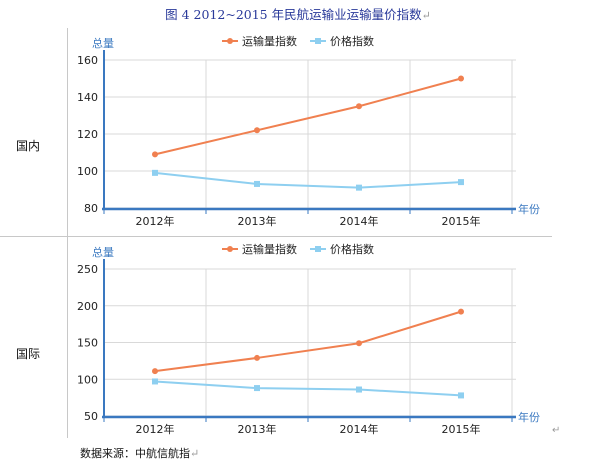 The width and height of the screenshot is (596, 466). What do you see at coordinates (28, 354) in the screenshot?
I see `row-label-international: 国际` at bounding box center [28, 354].